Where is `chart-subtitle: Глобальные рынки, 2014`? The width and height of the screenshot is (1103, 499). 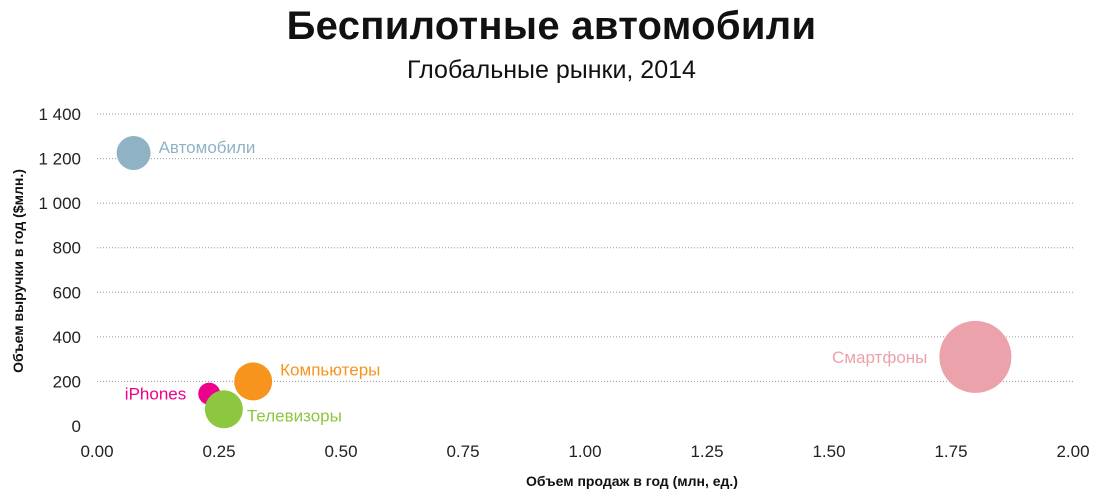 chart-subtitle: Глобальные рынки, 2014 is located at coordinates (551, 70).